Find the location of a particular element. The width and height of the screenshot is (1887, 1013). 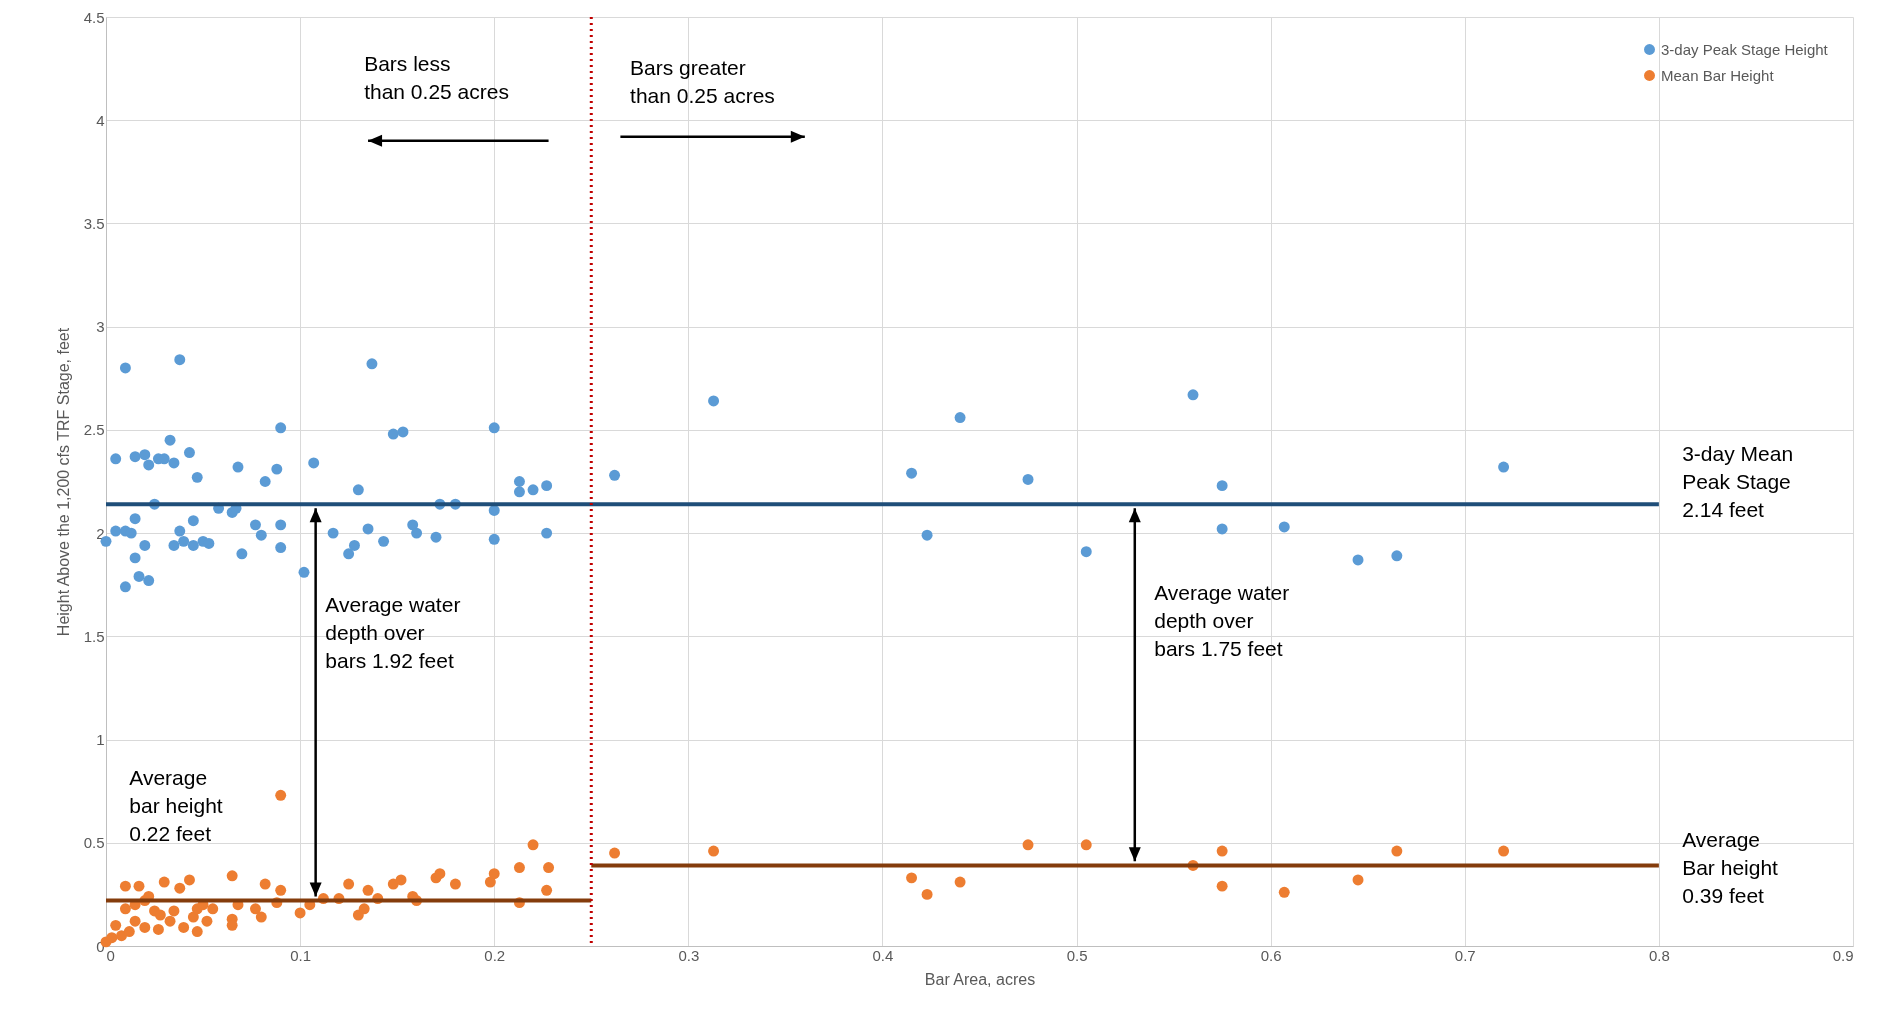

annotation: Bars greater than 0.25 acres is located at coordinates (702, 82).